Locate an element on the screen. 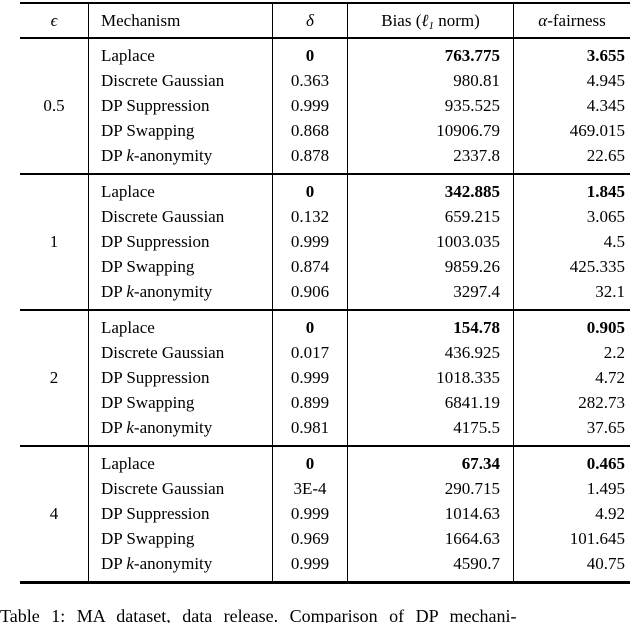  epsilon-symbol: ϵ is located at coordinates (54, 20).